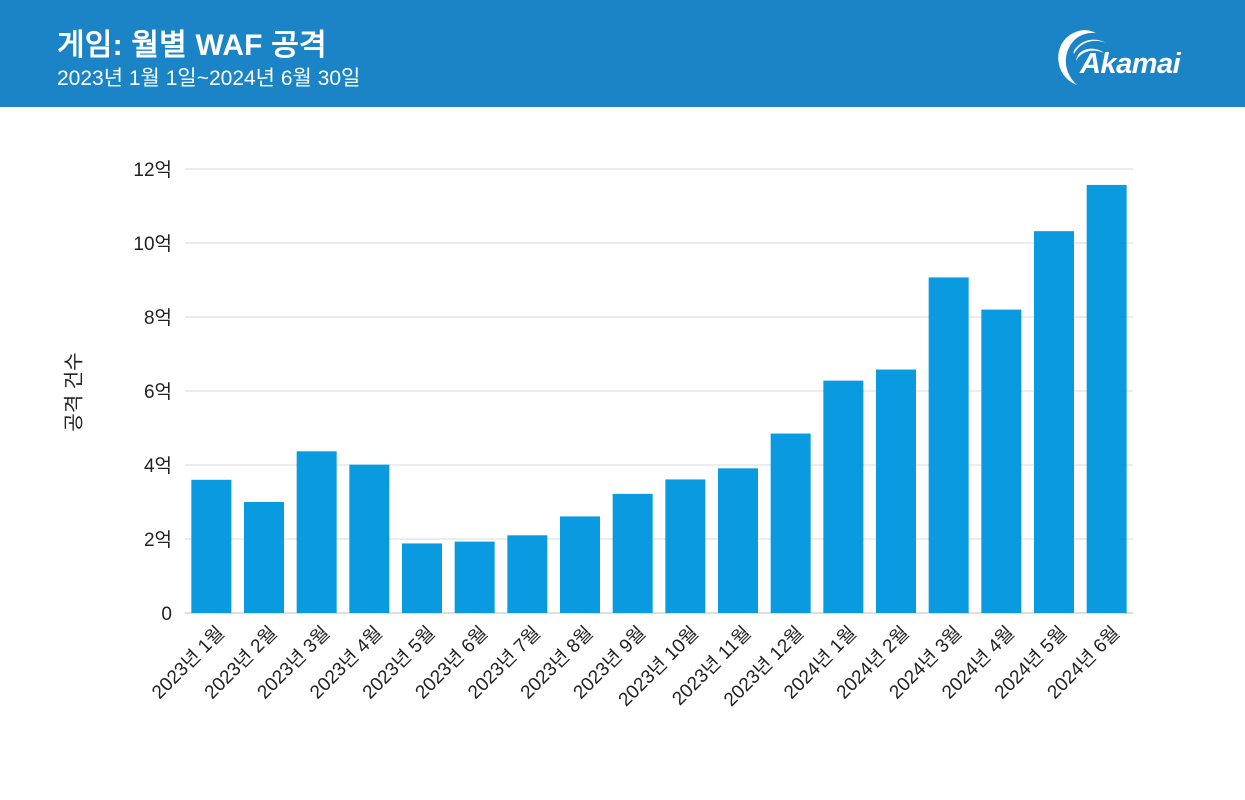 This screenshot has height=800, width=1245. I want to click on y-tick-label: 0, so click(166, 614).